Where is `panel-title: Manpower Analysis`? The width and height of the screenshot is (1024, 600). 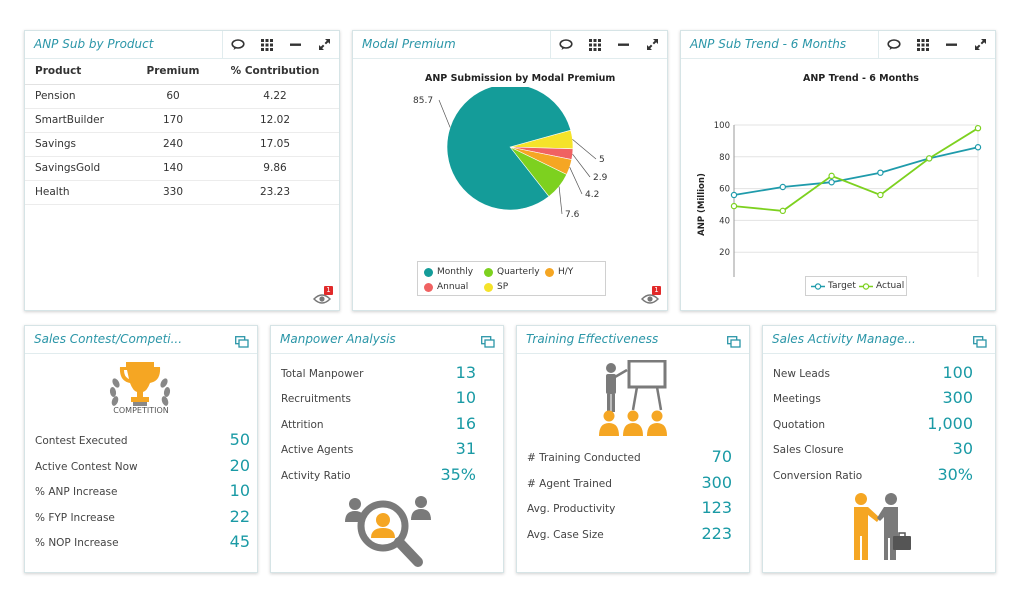
panel-title: Manpower Analysis is located at coordinates (338, 339).